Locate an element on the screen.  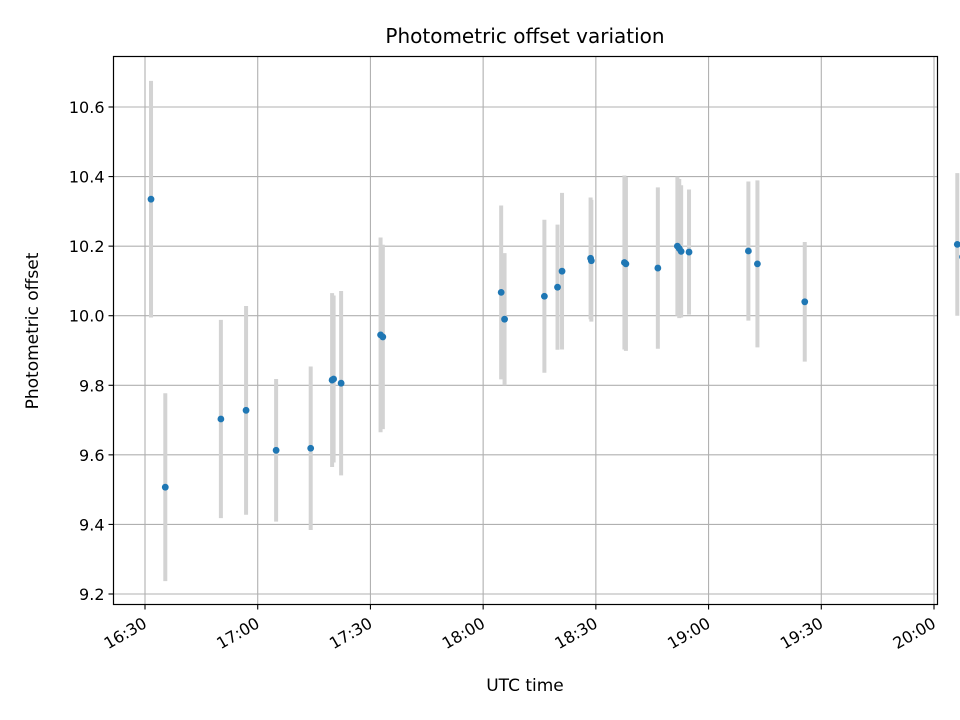
y-tick-label: 9.6 is located at coordinates (91, 455).